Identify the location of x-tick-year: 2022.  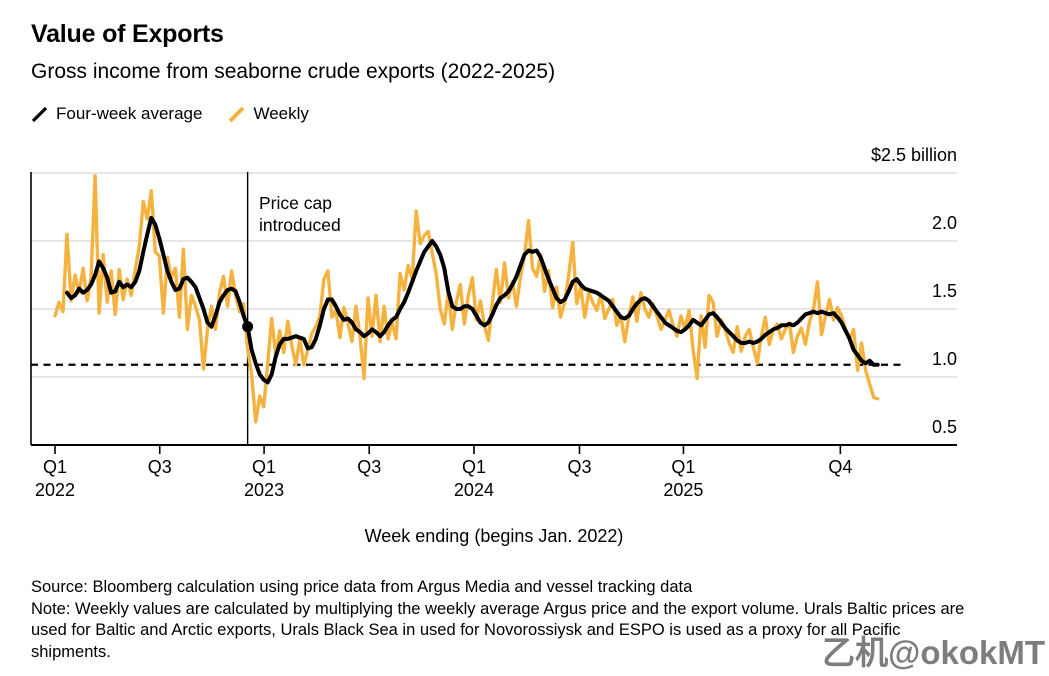
(55, 490).